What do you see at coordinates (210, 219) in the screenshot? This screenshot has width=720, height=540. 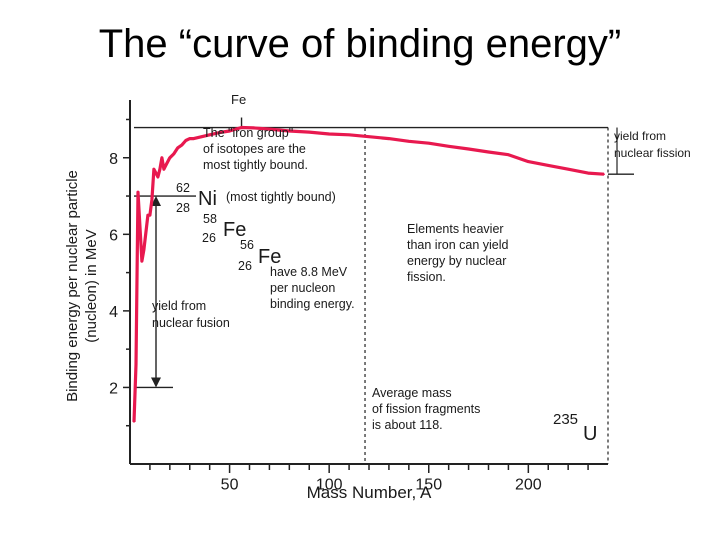 I see `fe58-mass-number: 58` at bounding box center [210, 219].